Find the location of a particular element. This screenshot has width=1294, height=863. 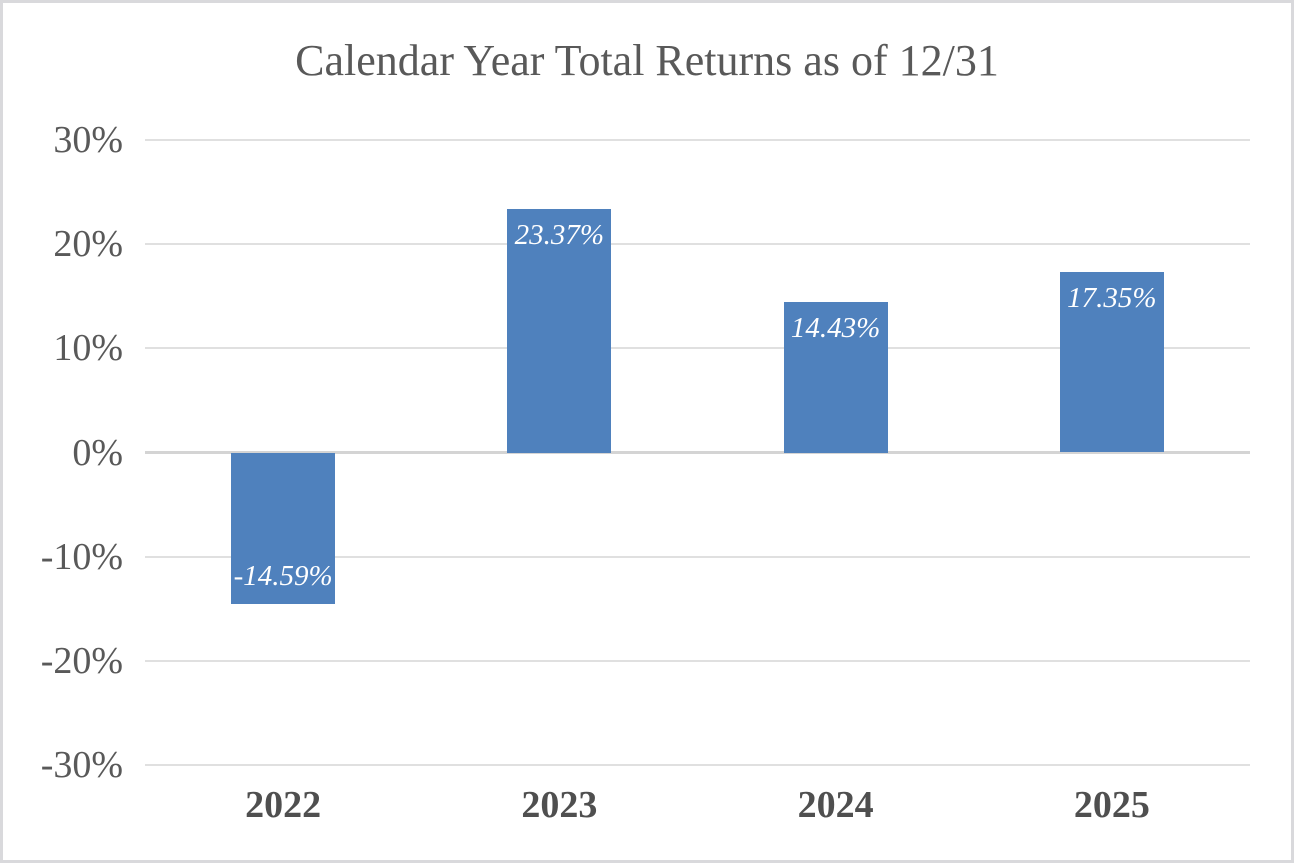

bar-data-label: 23.37% is located at coordinates (559, 235).